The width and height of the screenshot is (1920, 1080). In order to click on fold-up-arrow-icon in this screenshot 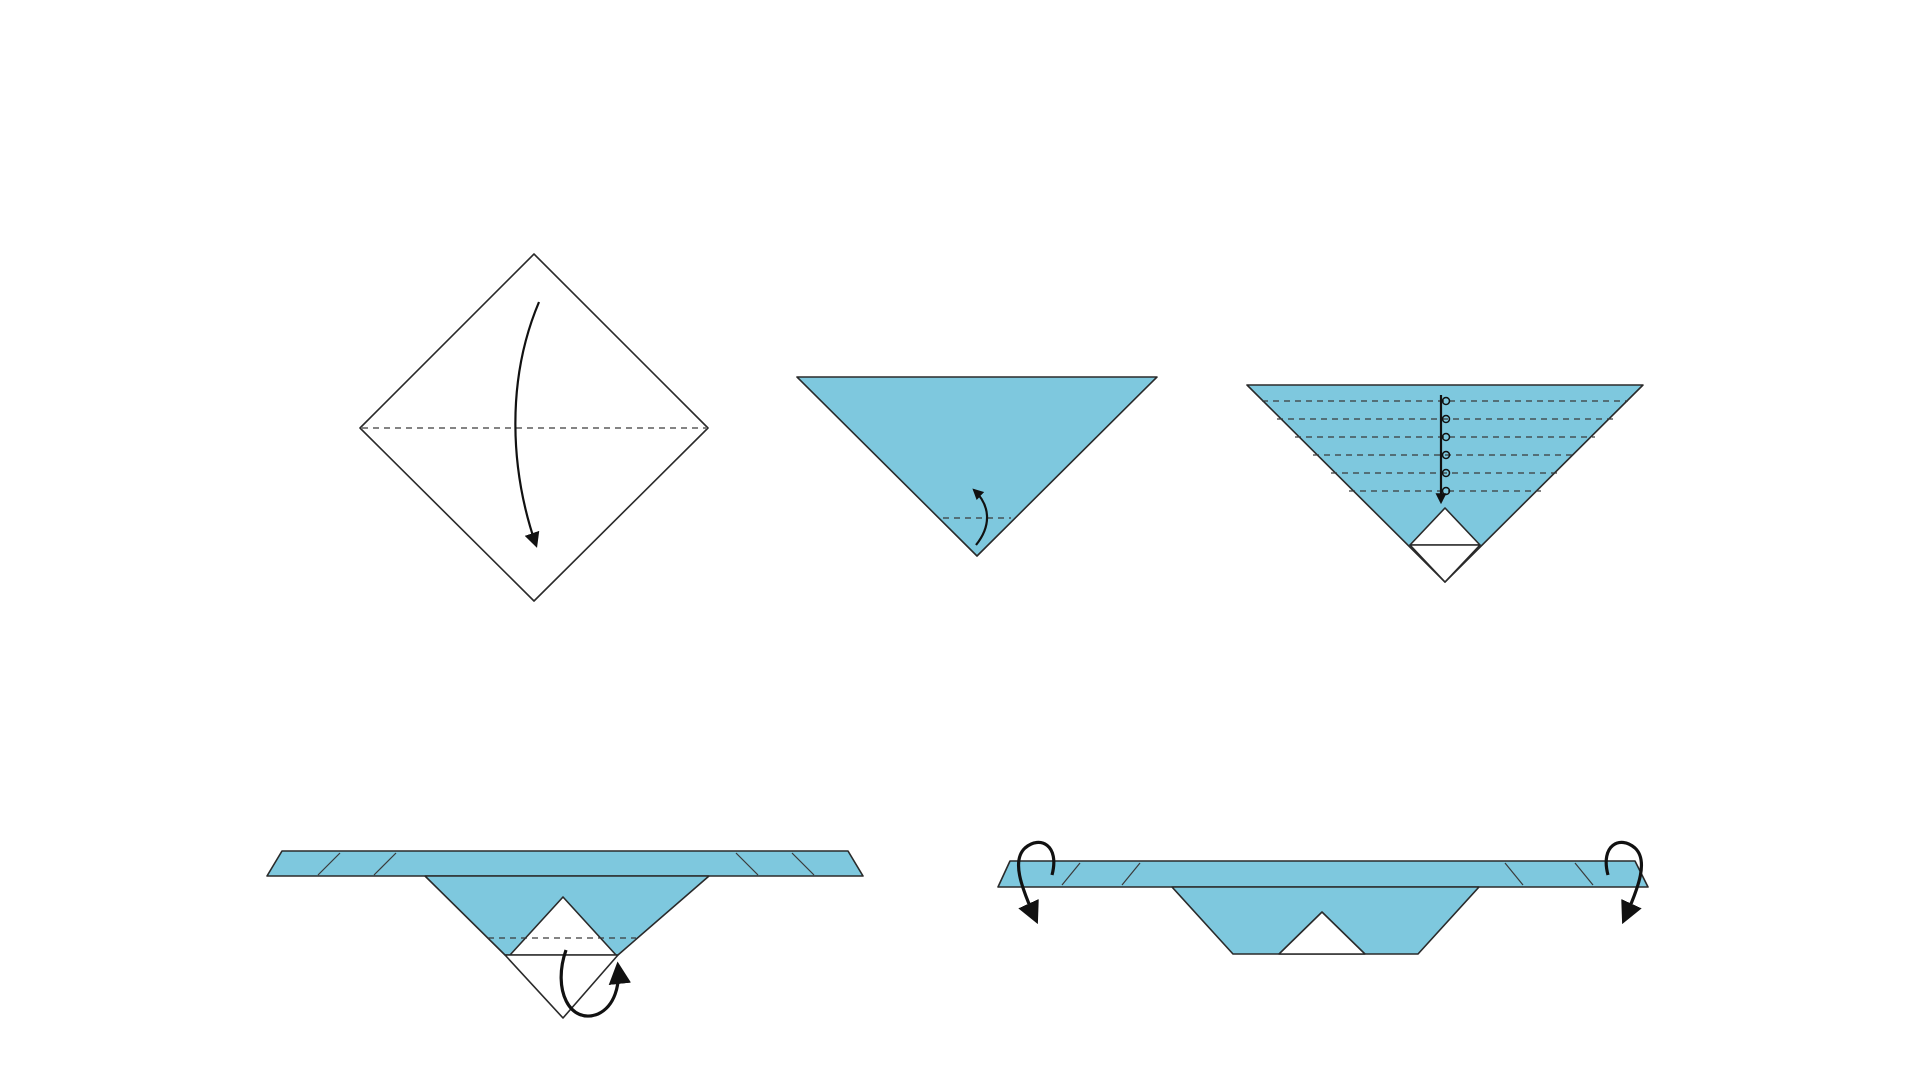, I will do `click(980, 517)`.